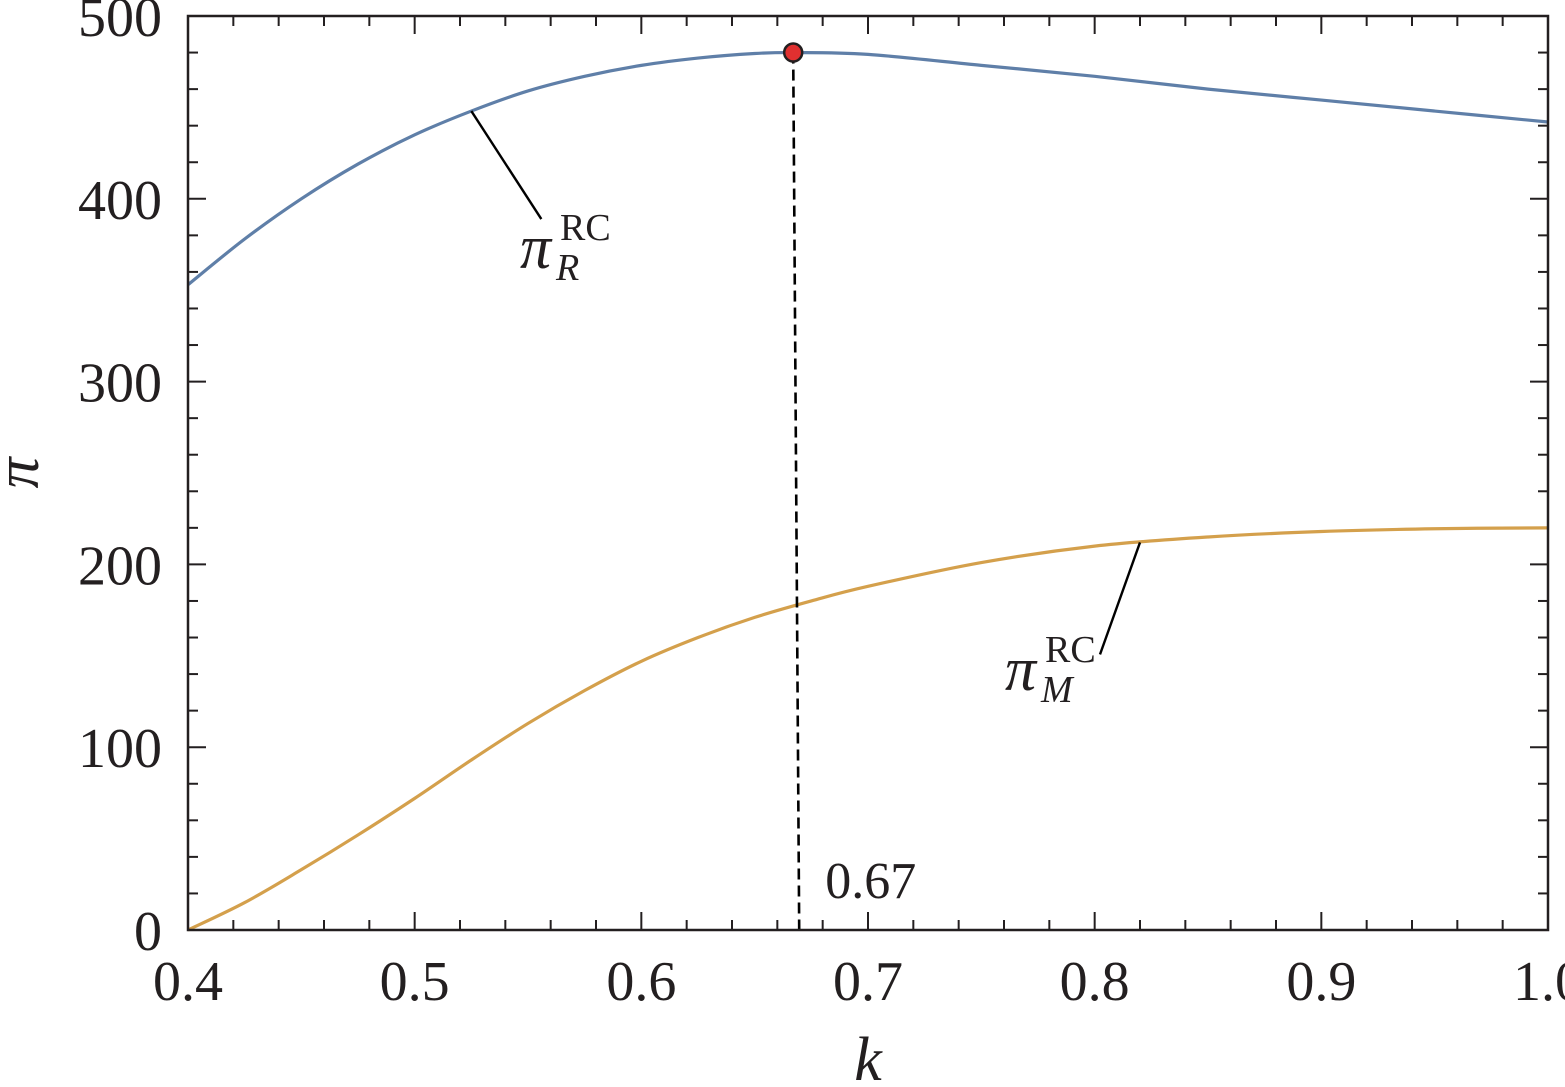  What do you see at coordinates (870, 881) in the screenshot?
I see `optimum-label: 0.67` at bounding box center [870, 881].